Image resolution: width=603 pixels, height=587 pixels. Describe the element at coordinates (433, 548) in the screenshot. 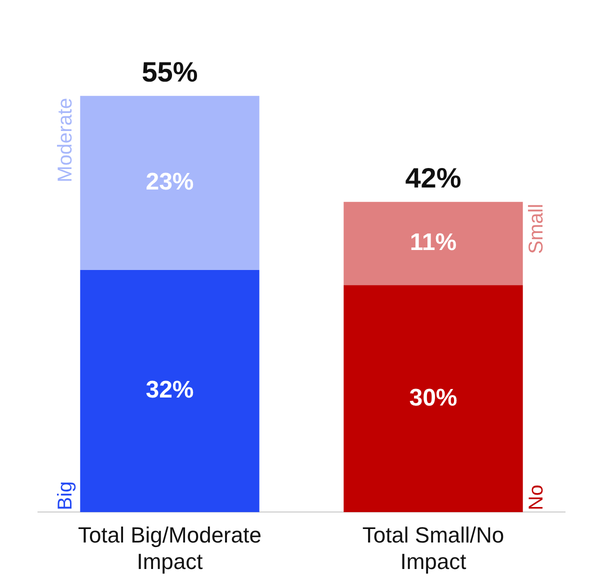

I see `x-tick-label: Total Small/No Impact` at that location.